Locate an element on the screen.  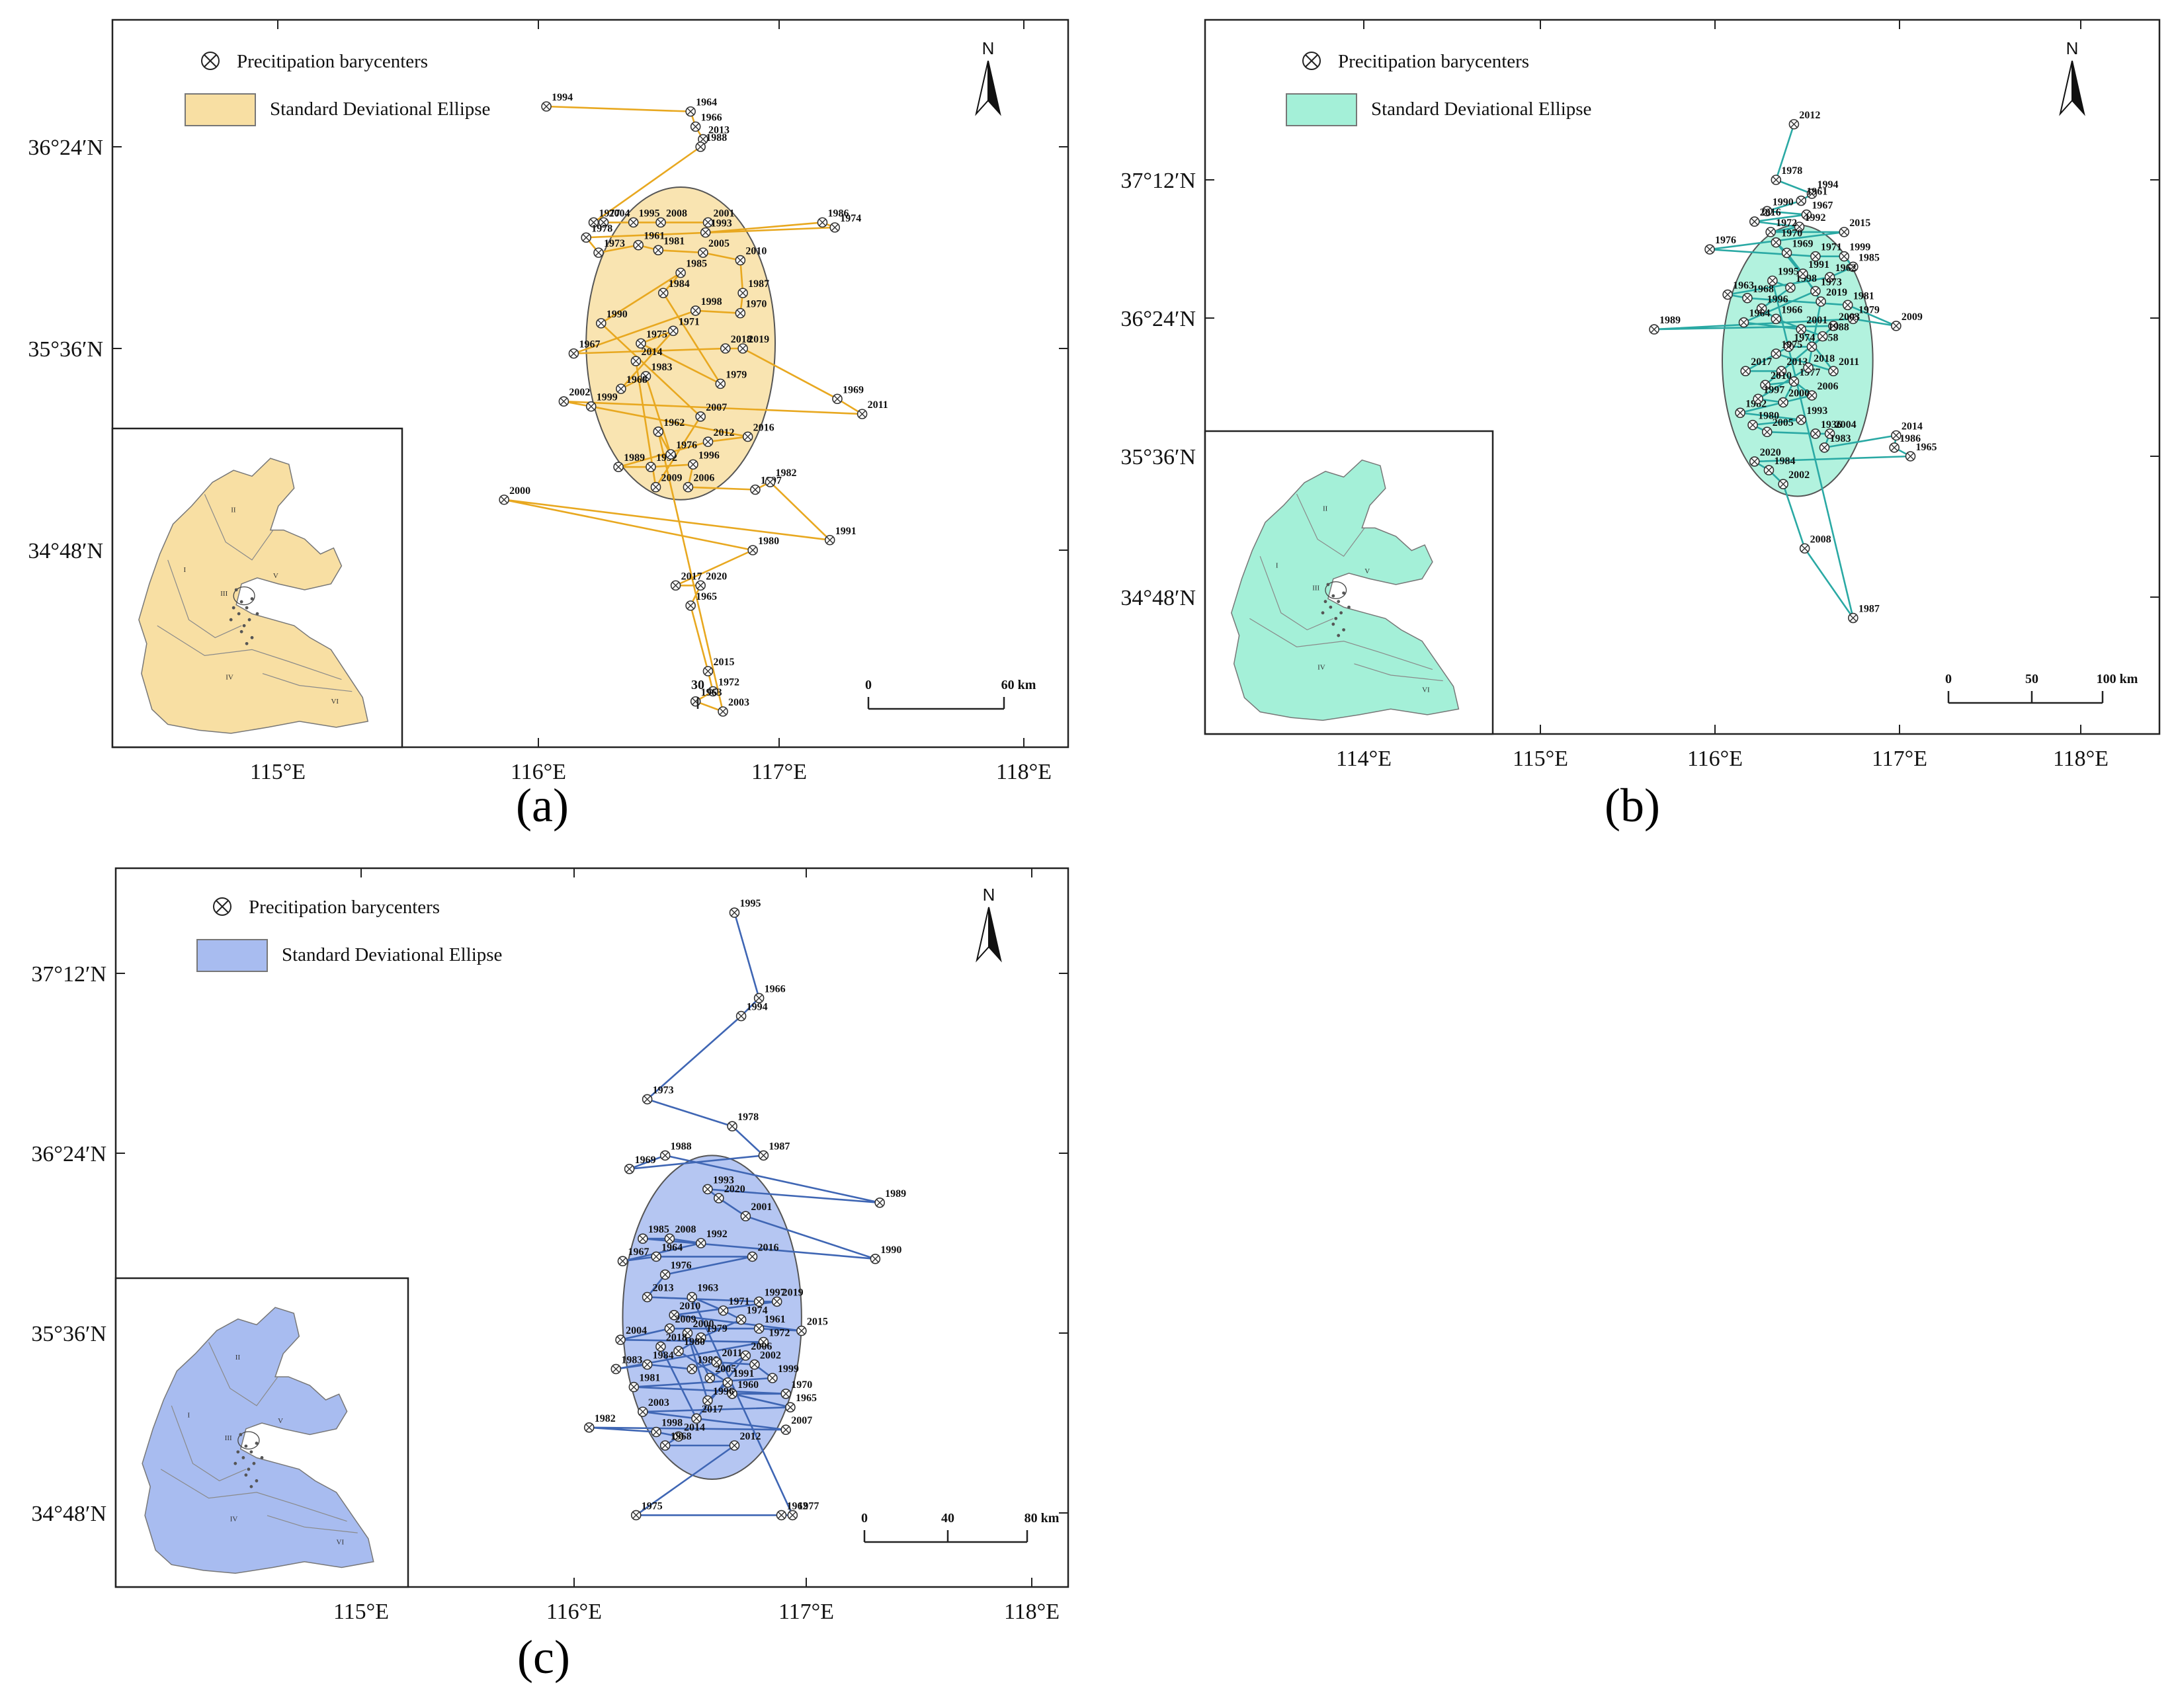
year-label: 1995 is located at coordinates (649, 214).